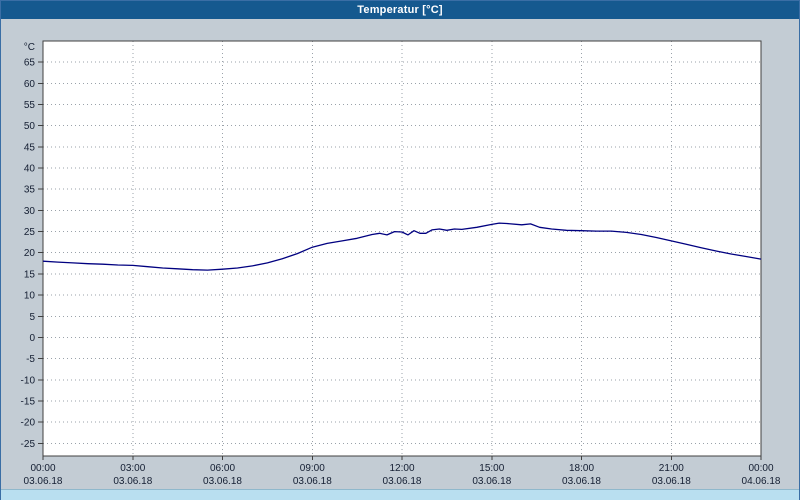  What do you see at coordinates (671, 468) in the screenshot?
I see `x-tick-time: 21:00` at bounding box center [671, 468].